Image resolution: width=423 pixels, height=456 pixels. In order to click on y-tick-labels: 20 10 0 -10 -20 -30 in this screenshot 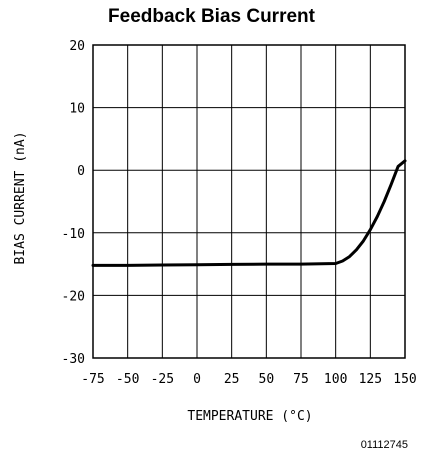, I will do `click(73, 203)`.